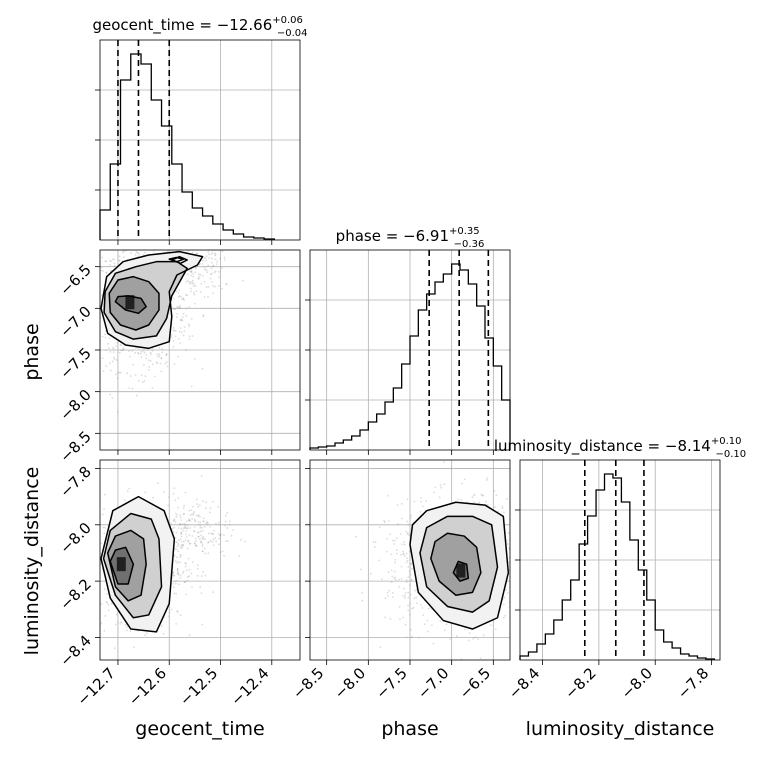 The width and height of the screenshot is (760, 760). I want to click on ylabel-phase: phase, so click(32, 351).